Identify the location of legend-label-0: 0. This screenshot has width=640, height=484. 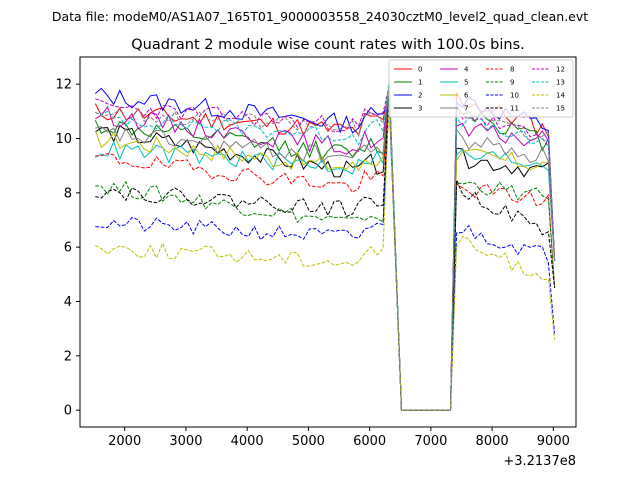
(420, 70).